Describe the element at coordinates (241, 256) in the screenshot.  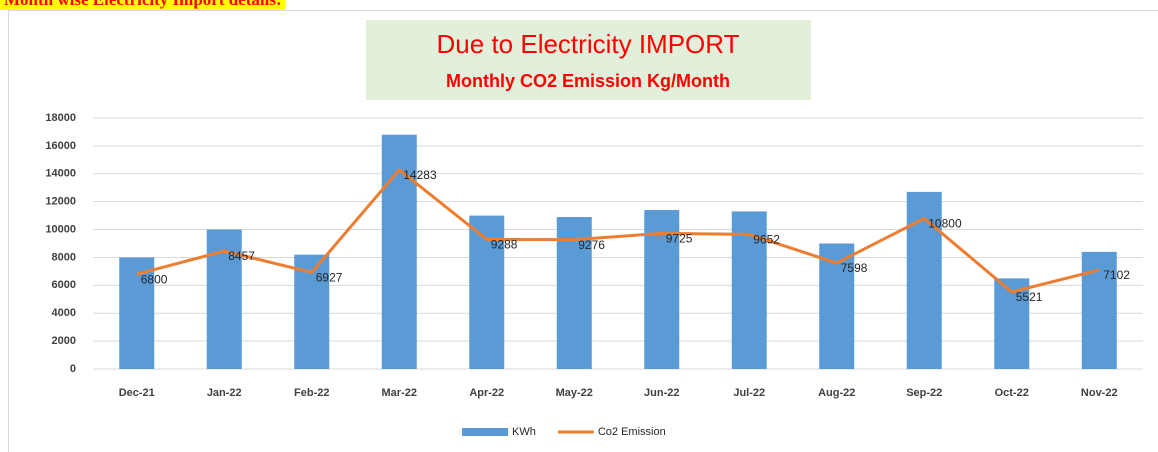
I see `data-label: 8457` at that location.